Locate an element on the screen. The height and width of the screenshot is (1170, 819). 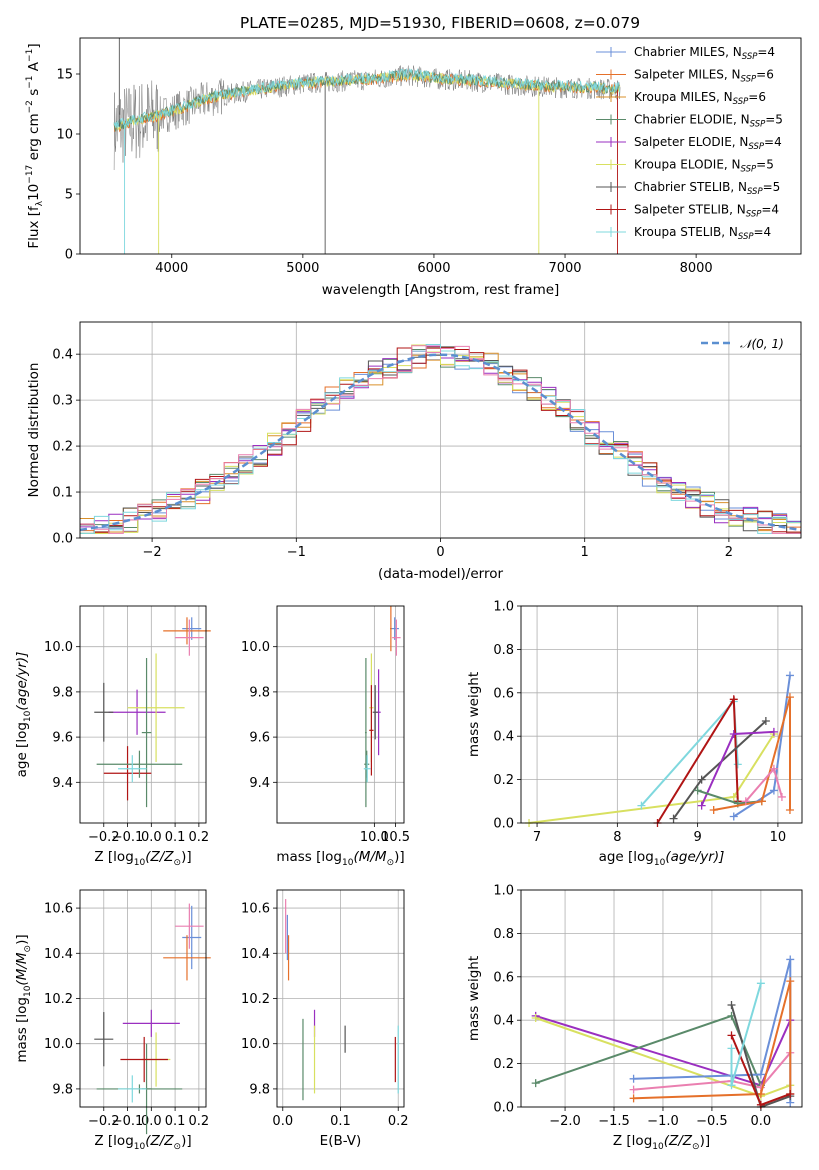
weight_vs_Z-ylabel: mass weight is located at coordinates (474, 998).